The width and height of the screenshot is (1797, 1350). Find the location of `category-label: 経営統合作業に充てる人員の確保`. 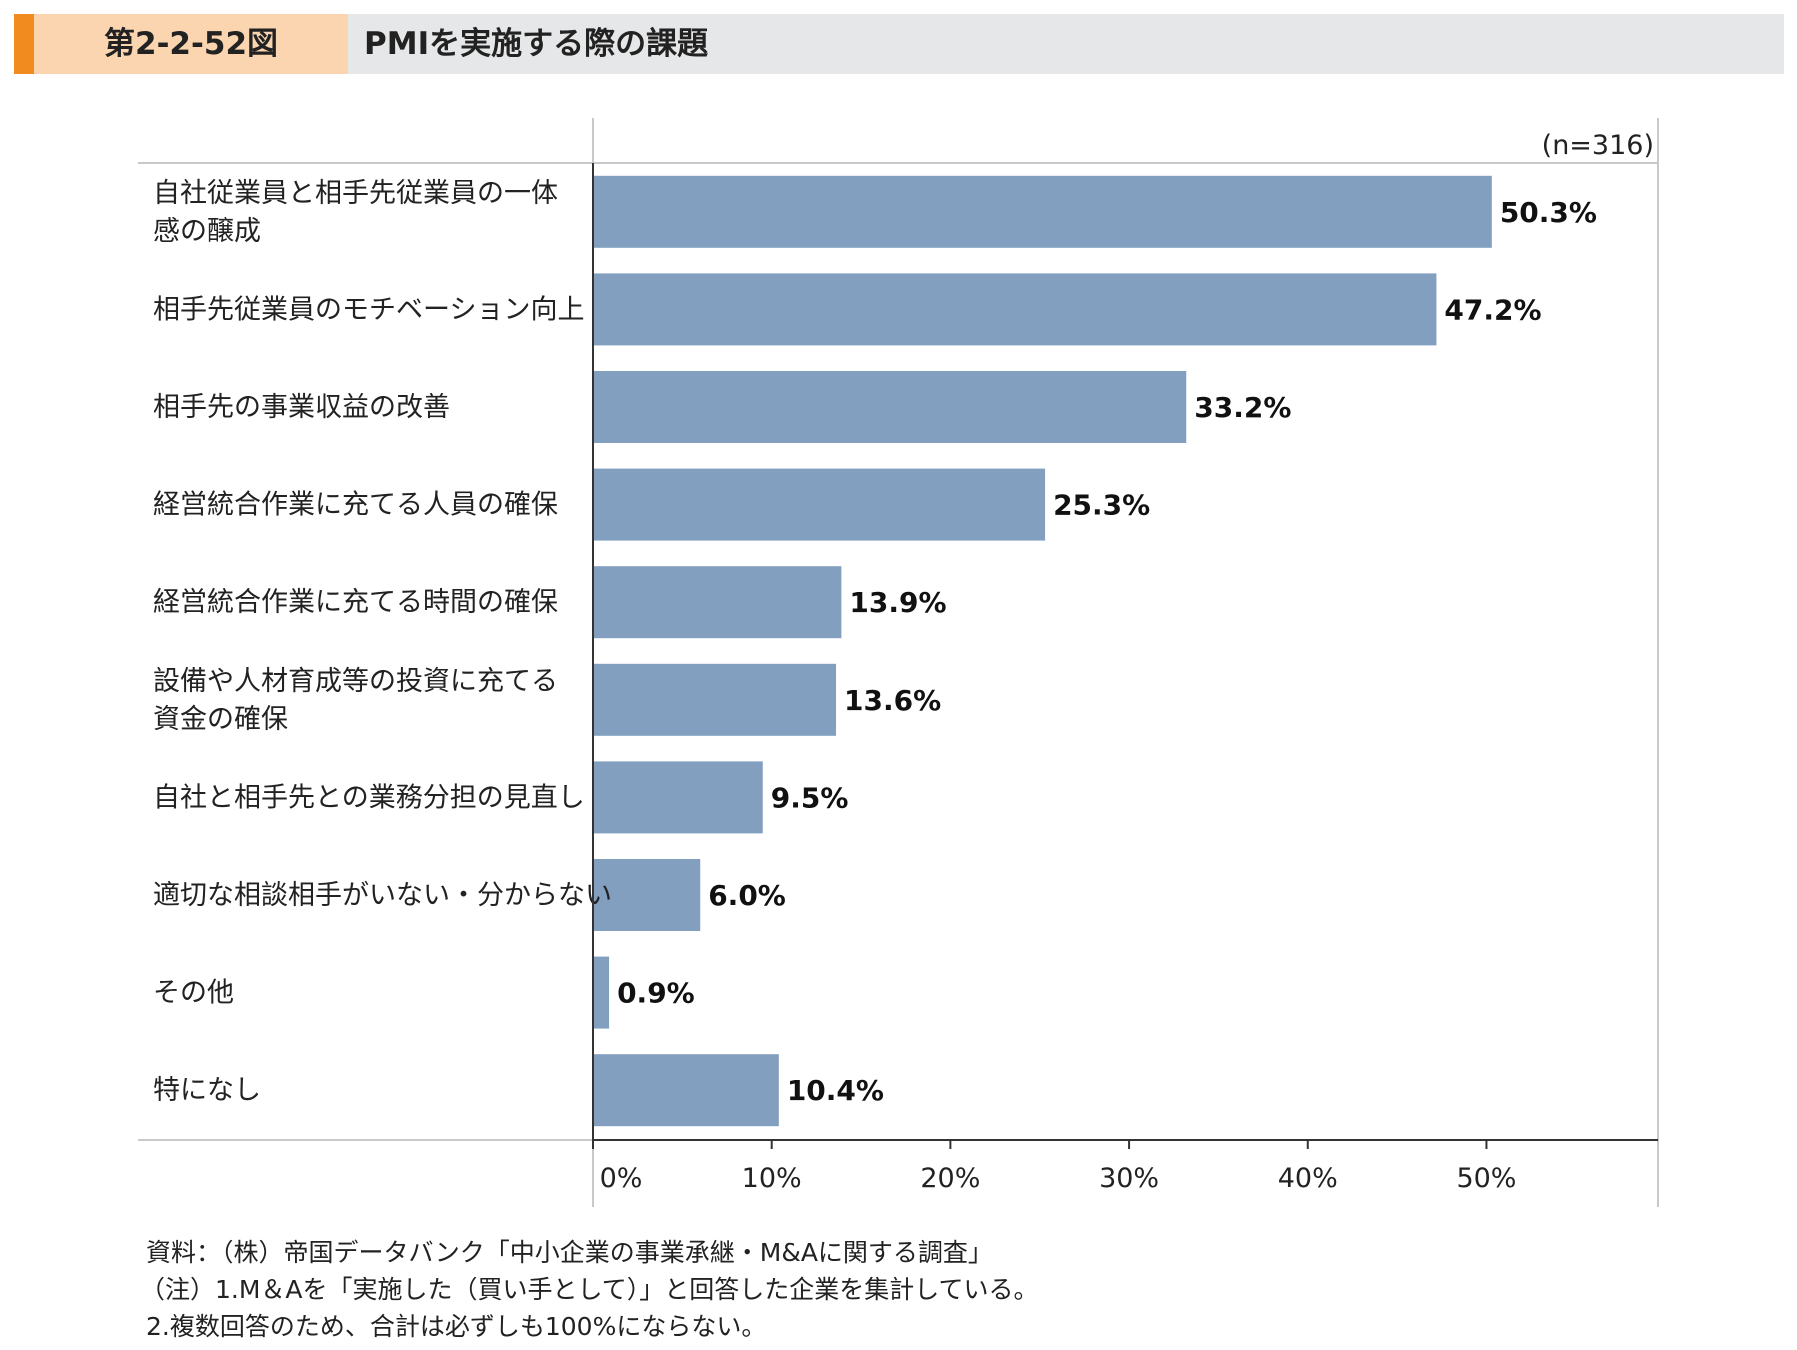

category-label: 経営統合作業に充てる人員の確保 is located at coordinates (355, 505).